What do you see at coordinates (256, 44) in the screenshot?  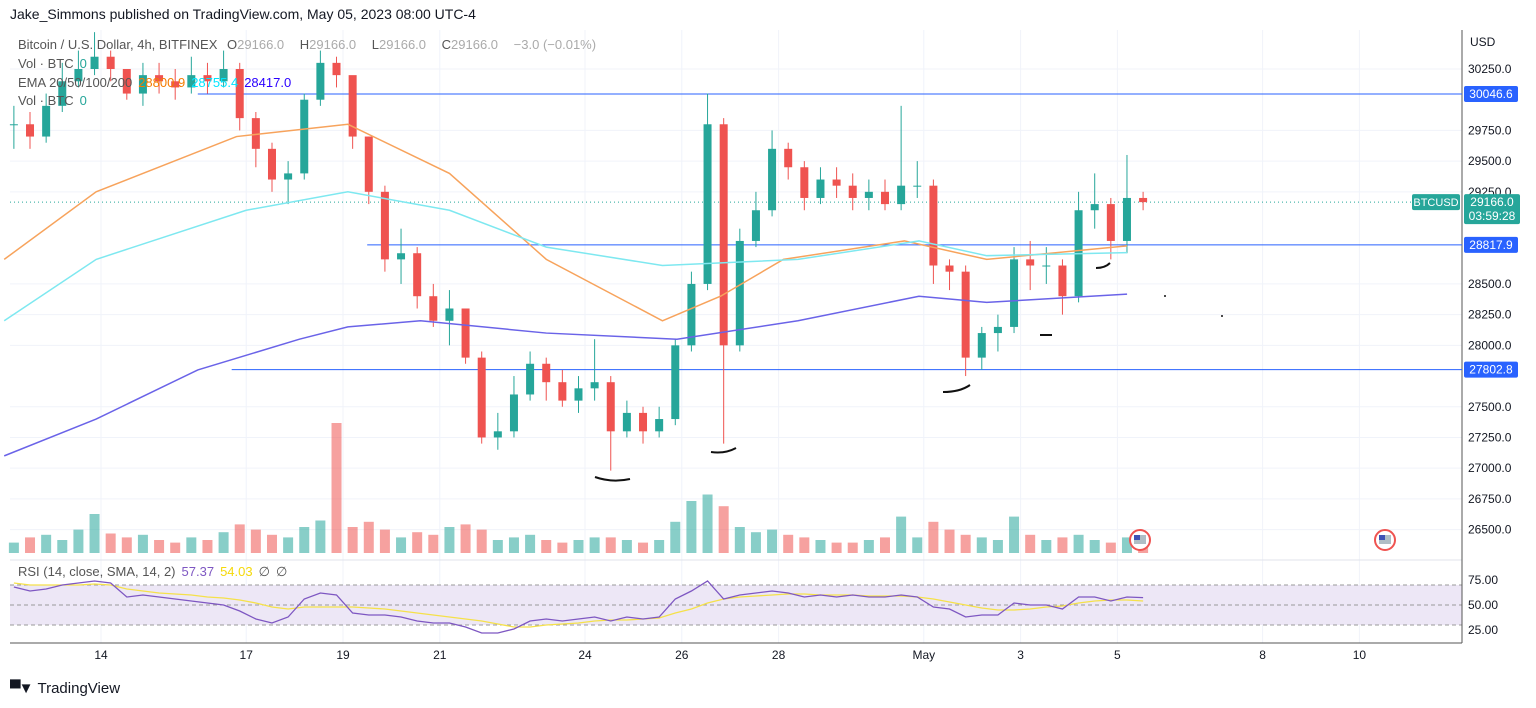 I see `ohlc-open: O29166.0` at bounding box center [256, 44].